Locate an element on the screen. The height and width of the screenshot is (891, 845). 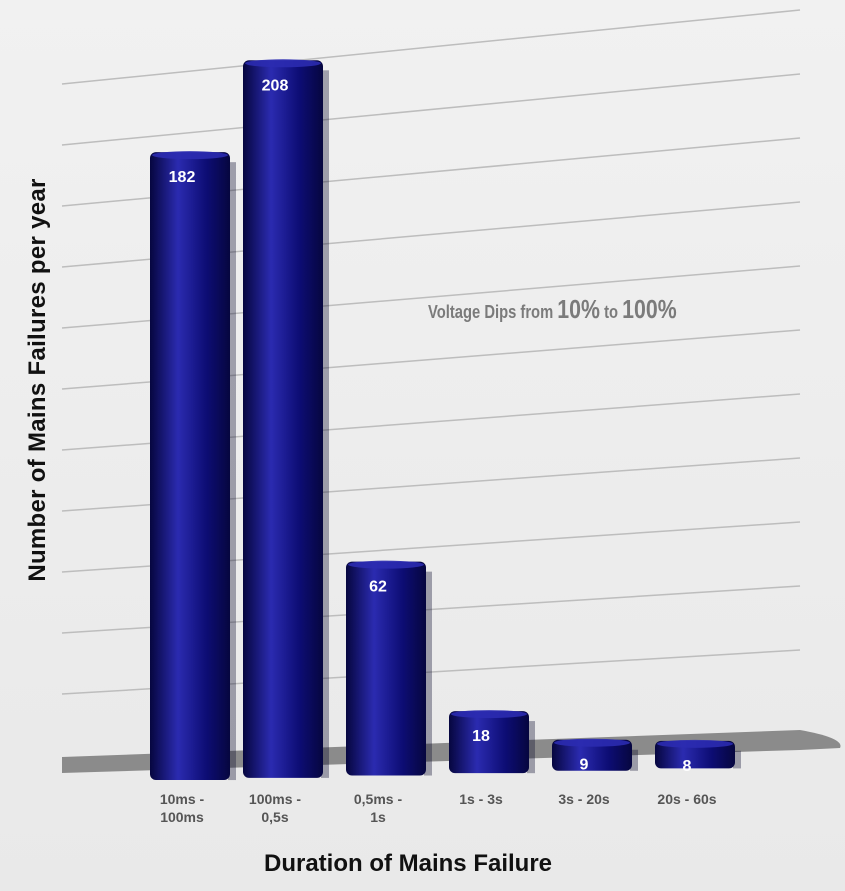
x-tick-label: 0,5ms - 1s is located at coordinates (378, 808).